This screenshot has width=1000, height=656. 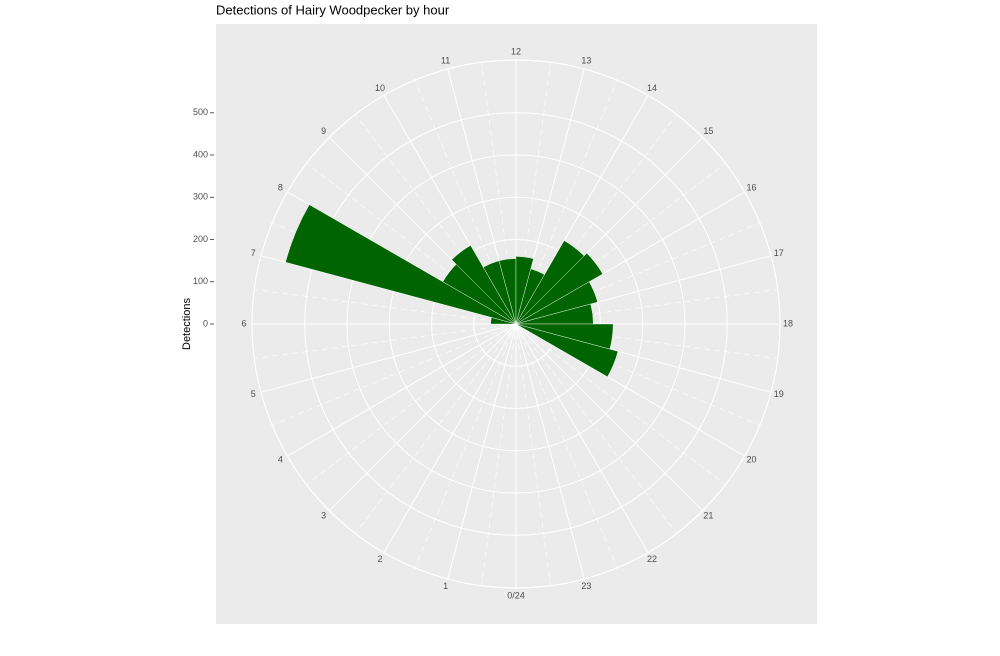 What do you see at coordinates (200, 112) in the screenshot?
I see `y-tick-label: 500` at bounding box center [200, 112].